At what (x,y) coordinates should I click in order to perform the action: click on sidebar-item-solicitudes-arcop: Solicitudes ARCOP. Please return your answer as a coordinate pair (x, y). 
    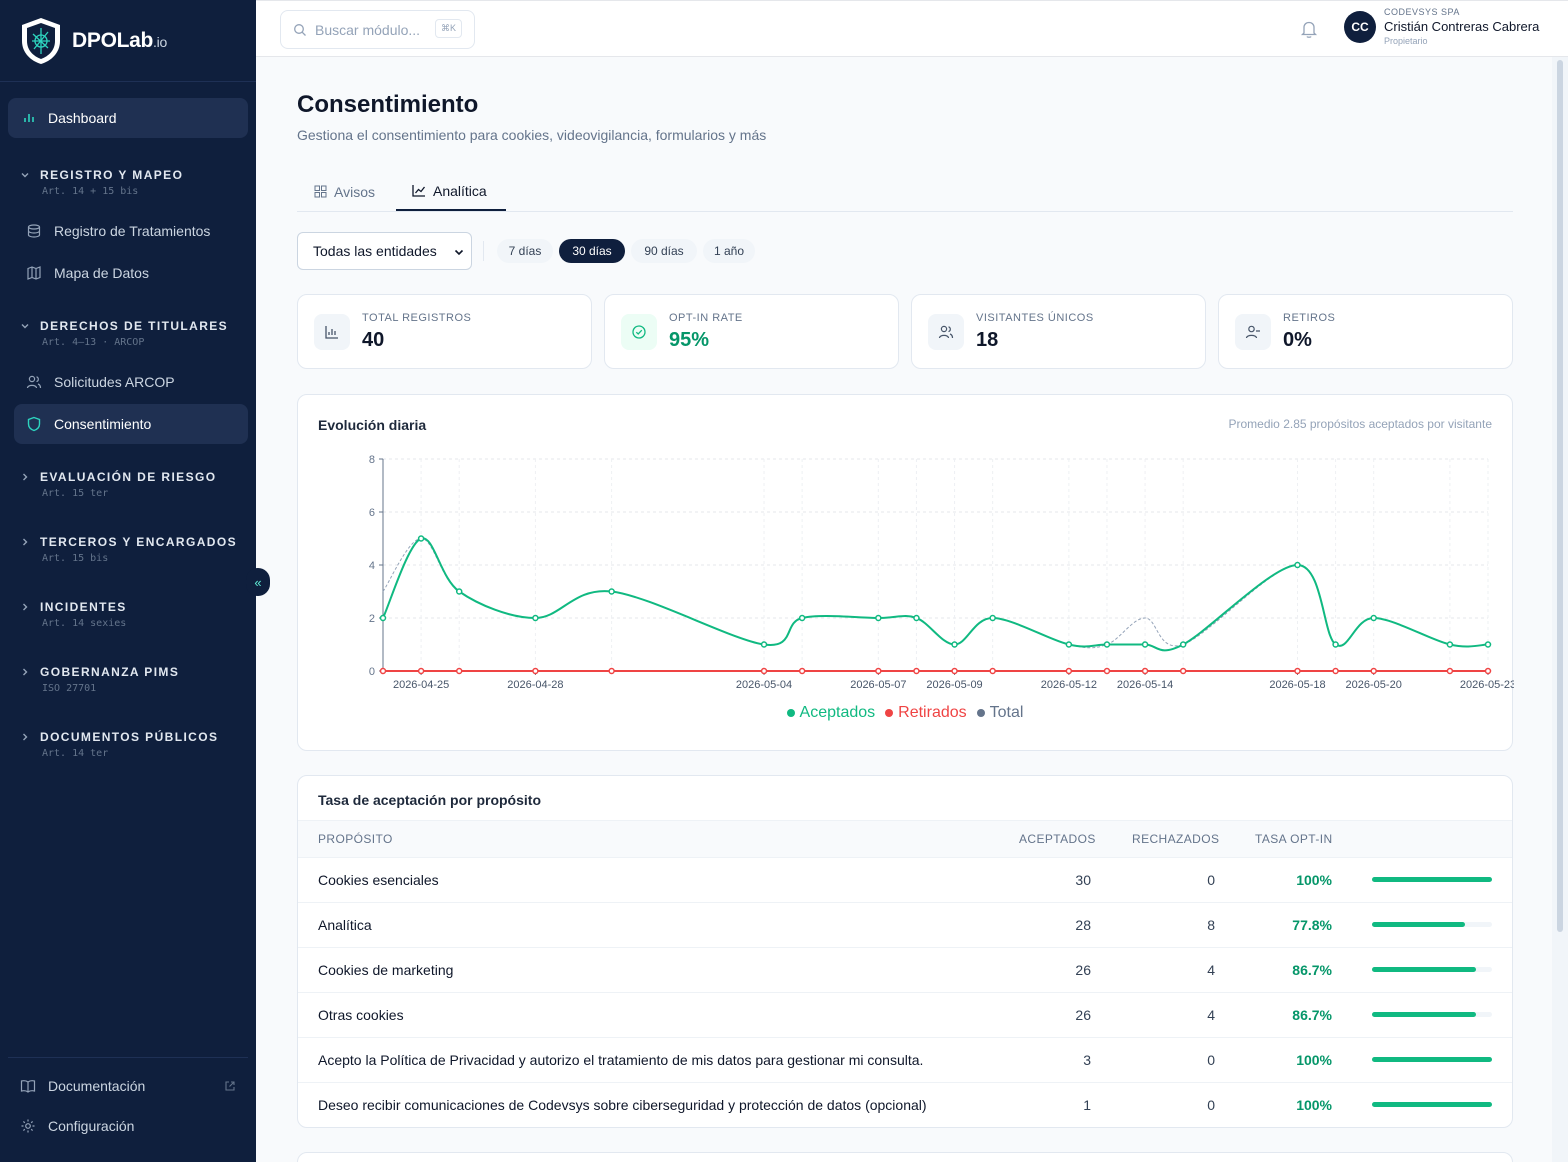
    Looking at the image, I should click on (131, 382).